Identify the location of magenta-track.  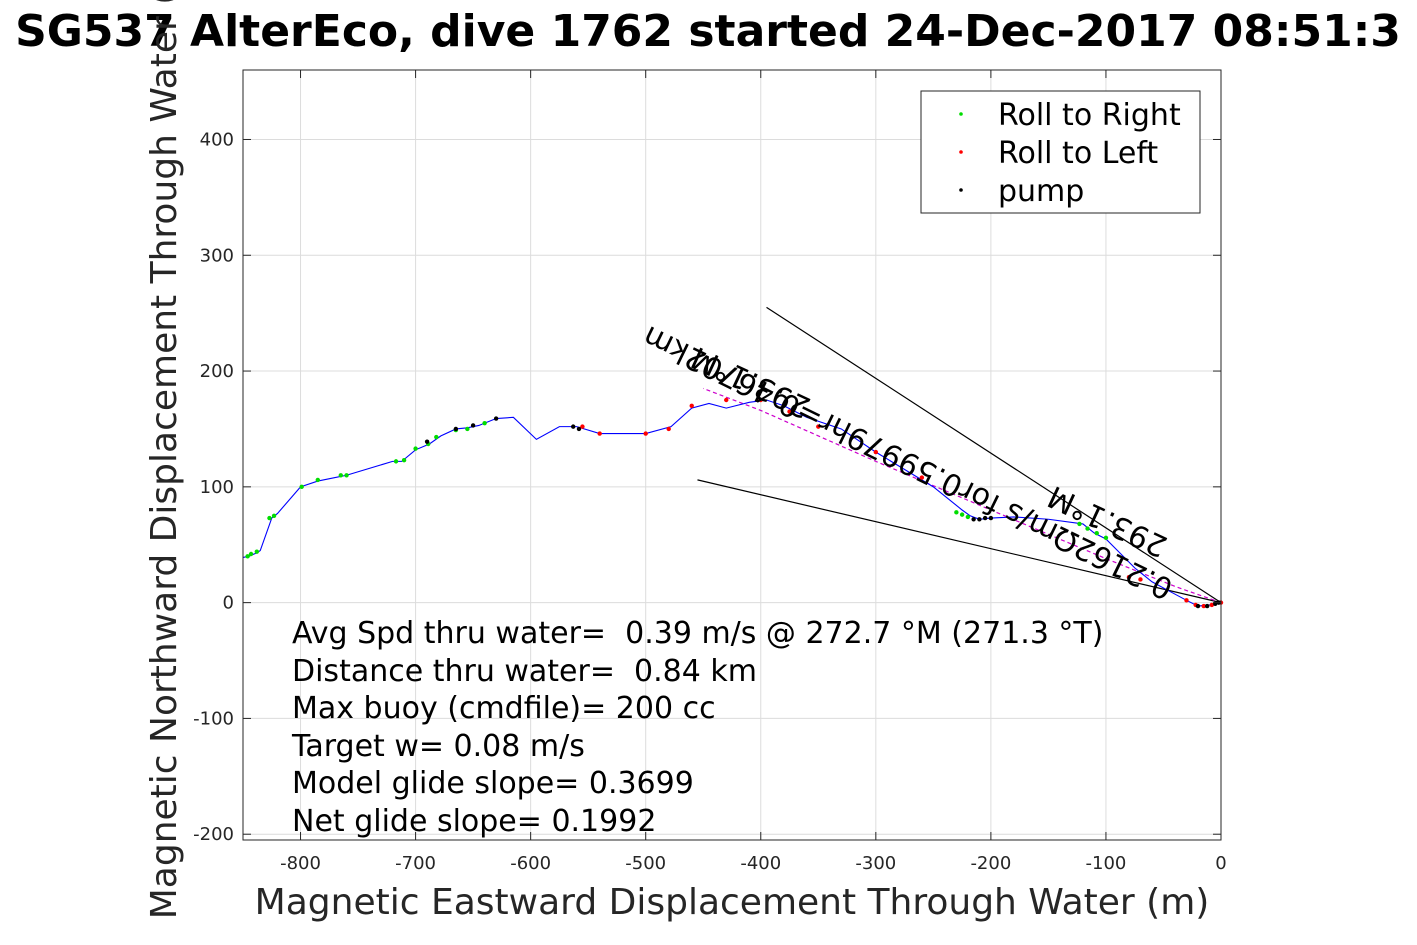
(962, 495).